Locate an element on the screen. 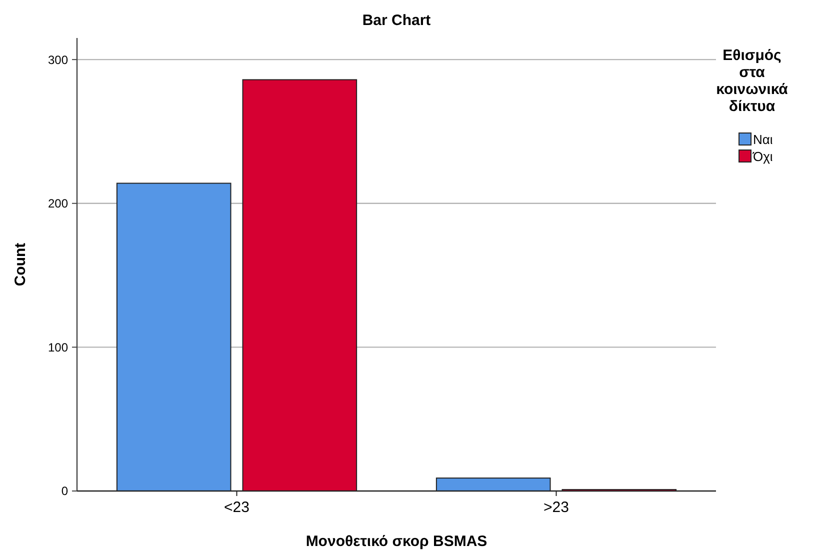  y-tick-label: 100 is located at coordinates (58, 347).